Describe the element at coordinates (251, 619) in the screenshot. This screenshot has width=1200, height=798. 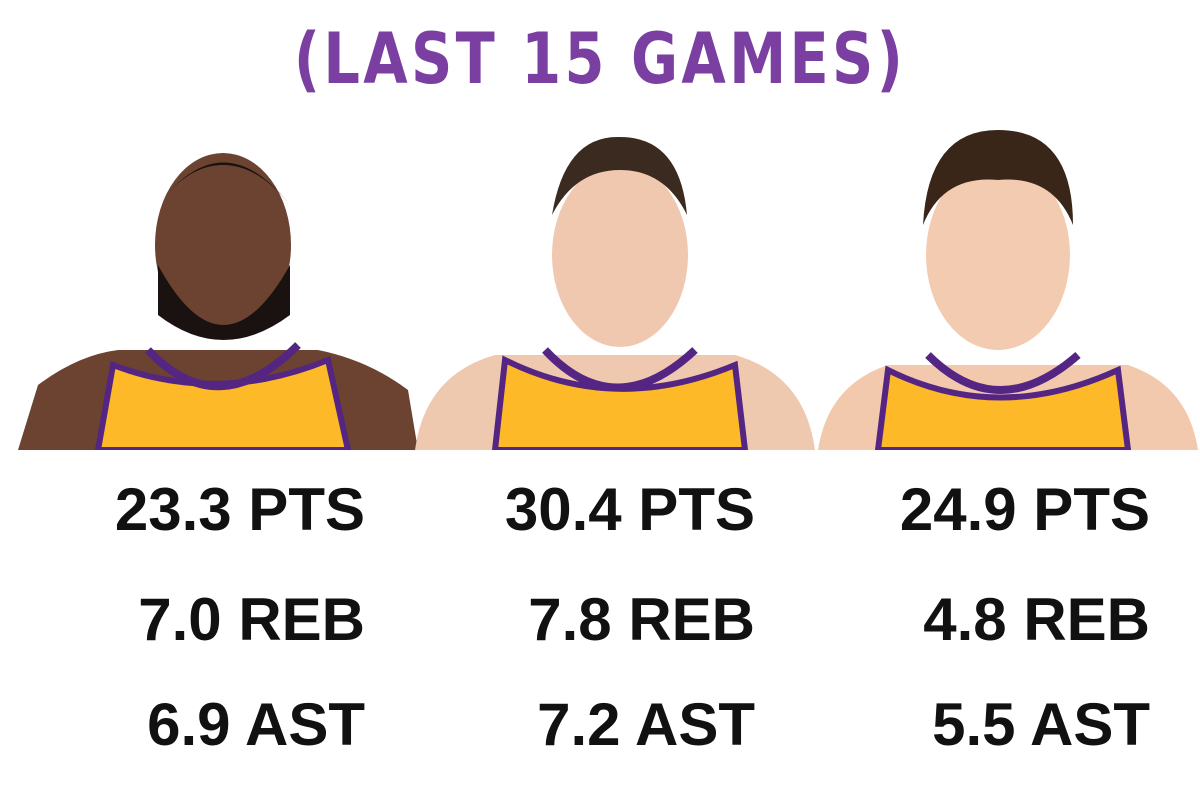
I see `stat-line: 7.0 REB` at that location.